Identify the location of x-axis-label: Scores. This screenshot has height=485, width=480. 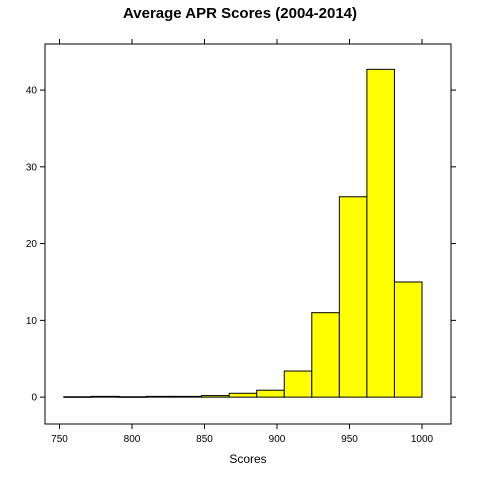
(247, 459).